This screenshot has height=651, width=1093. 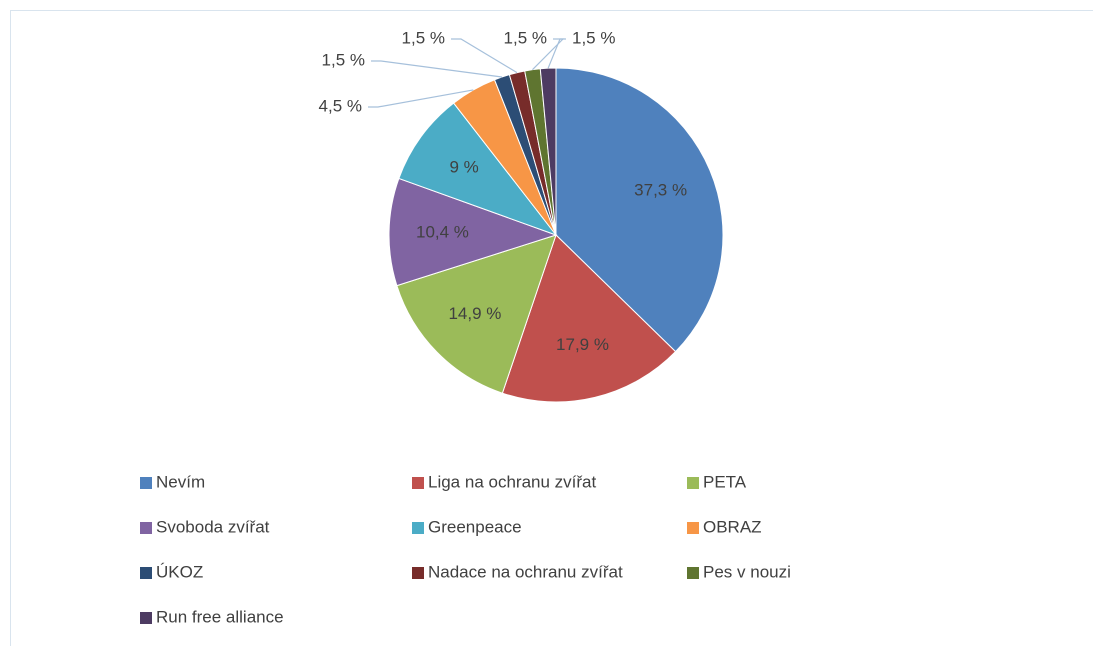 What do you see at coordinates (463, 167) in the screenshot?
I see `data-label: 9 %` at bounding box center [463, 167].